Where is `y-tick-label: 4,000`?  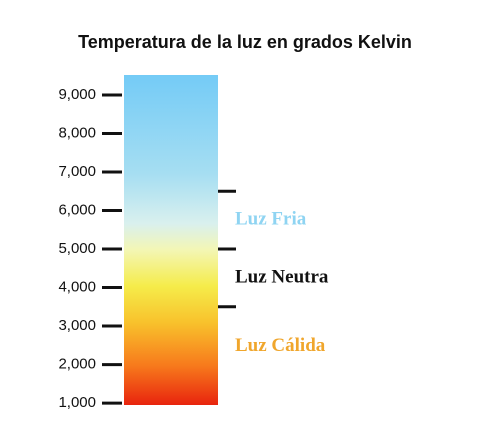
y-tick-label: 4,000 is located at coordinates (77, 287).